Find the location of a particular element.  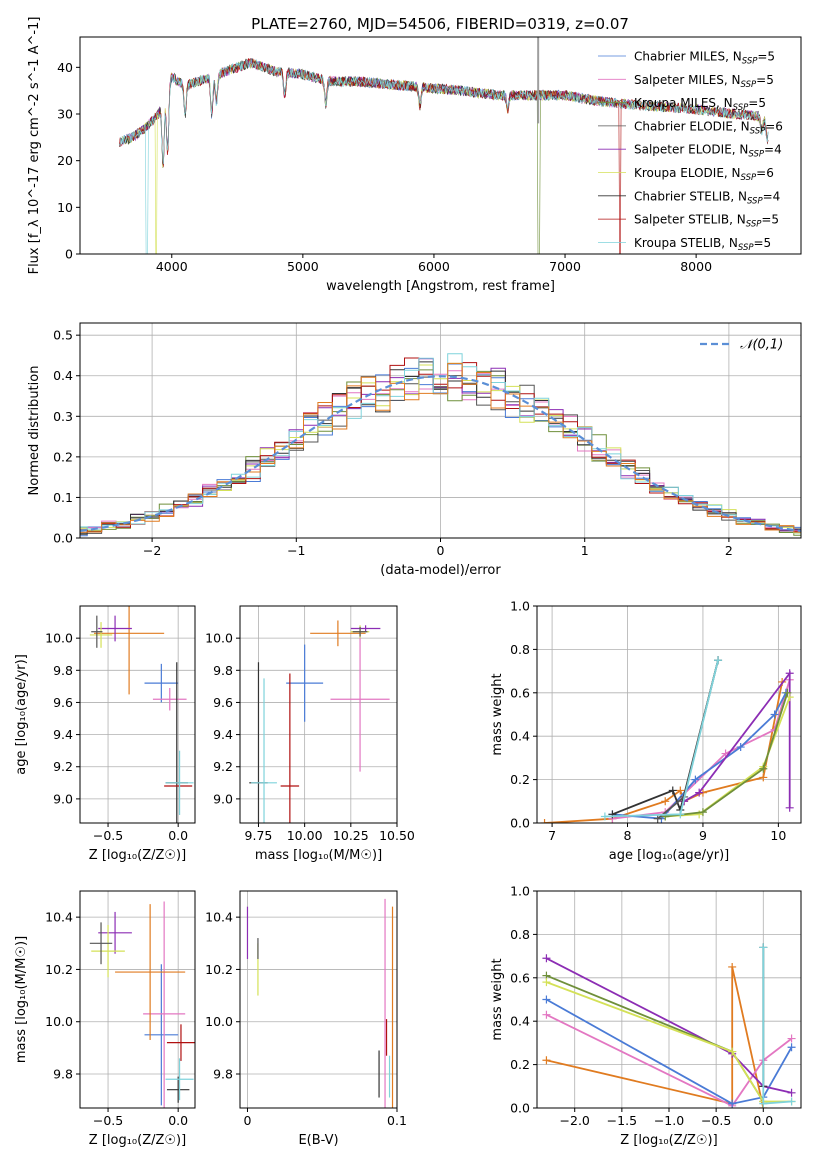

weight-age-plot-area is located at coordinates (667, 739).